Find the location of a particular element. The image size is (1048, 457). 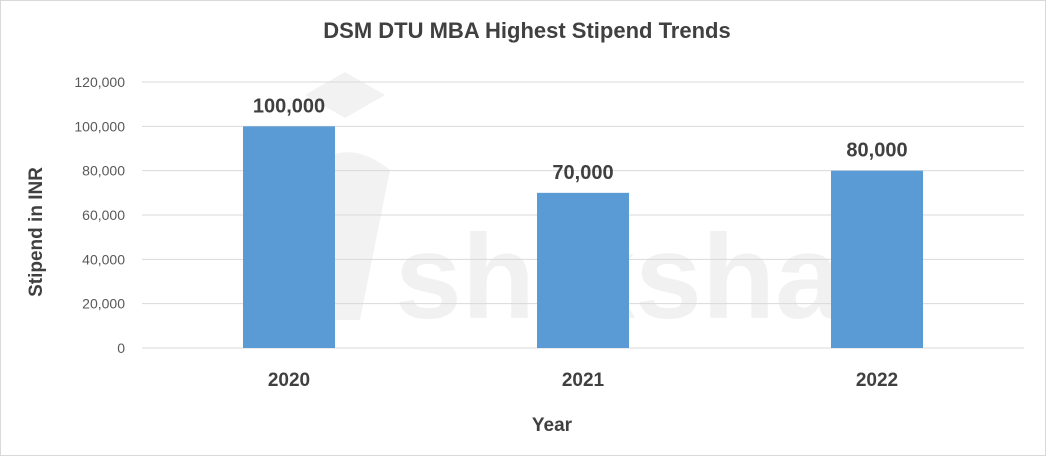

y-axis-ticks: 0 20,000 40,000 60,000 80,000 100,000 120,000 is located at coordinates (99, 215).